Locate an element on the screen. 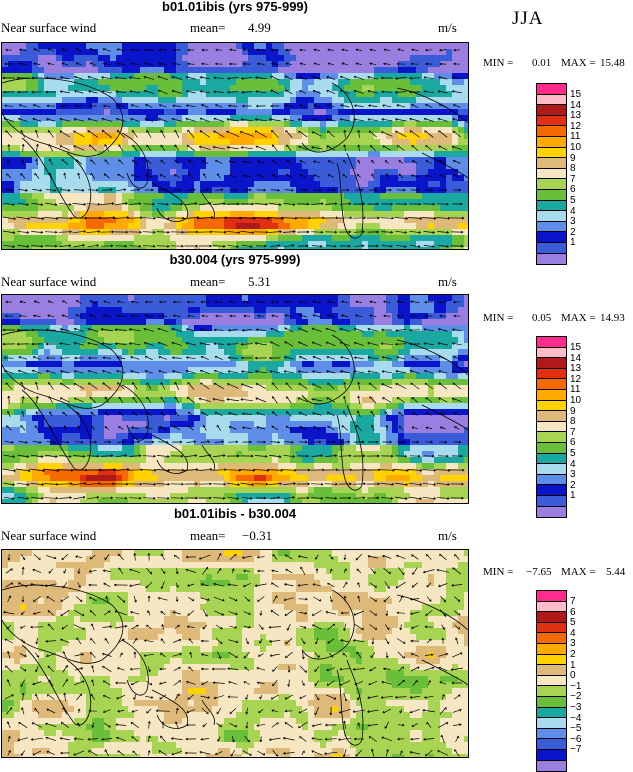  panel-1-title: b01.01ibis (yrs 975-999) is located at coordinates (235, 7).